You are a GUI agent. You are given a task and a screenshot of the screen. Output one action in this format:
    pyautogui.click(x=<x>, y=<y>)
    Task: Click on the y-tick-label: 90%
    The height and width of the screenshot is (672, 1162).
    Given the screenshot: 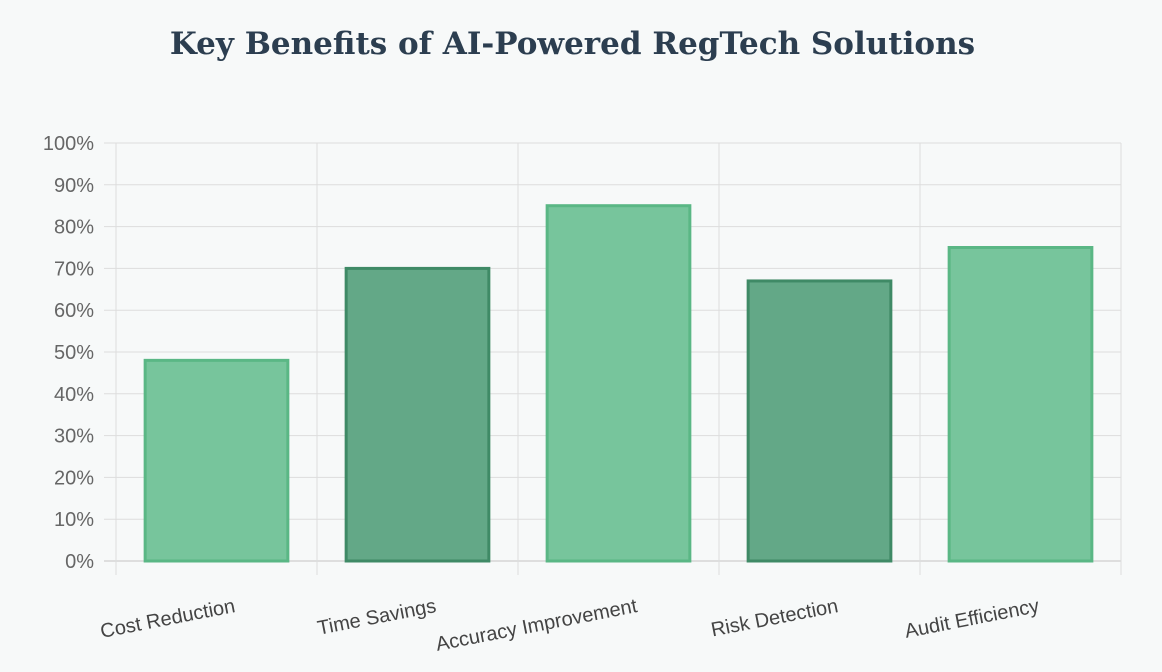 What is the action you would take?
    pyautogui.click(x=74, y=186)
    